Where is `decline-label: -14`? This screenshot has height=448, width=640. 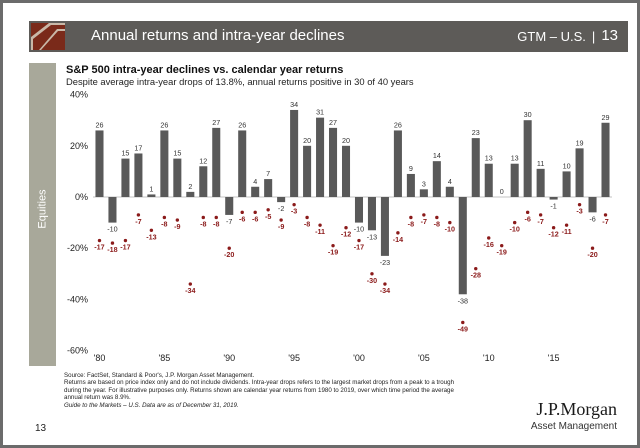 decline-label: -14 is located at coordinates (398, 239).